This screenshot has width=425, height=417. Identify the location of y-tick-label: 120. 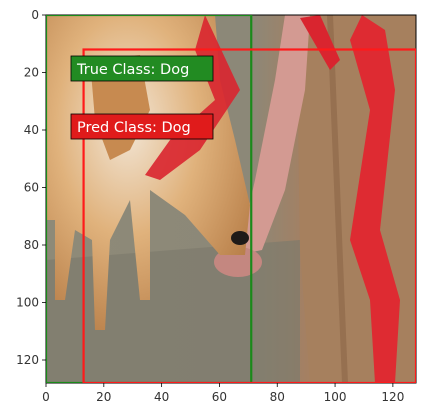
(27, 360).